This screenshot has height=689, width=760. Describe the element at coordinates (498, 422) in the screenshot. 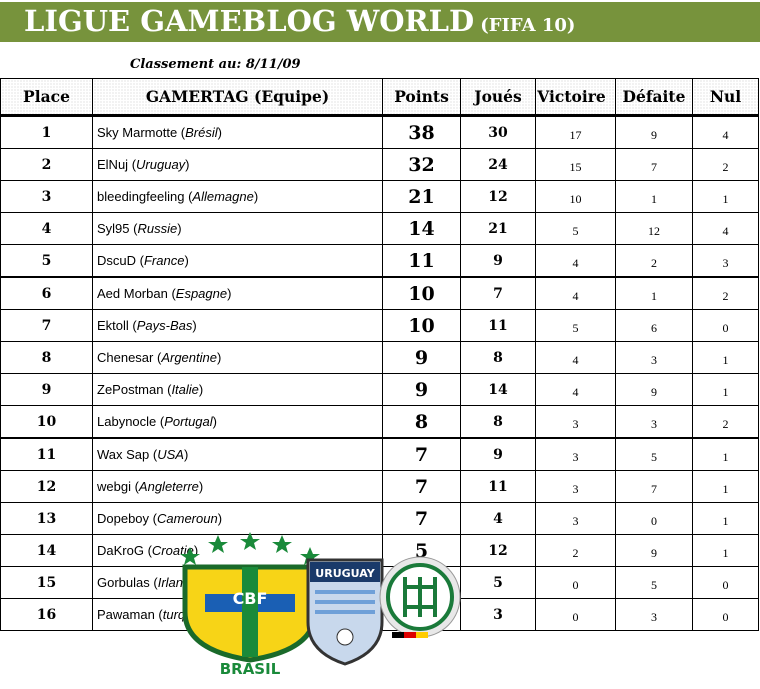

I see `played-cell: 8` at that location.